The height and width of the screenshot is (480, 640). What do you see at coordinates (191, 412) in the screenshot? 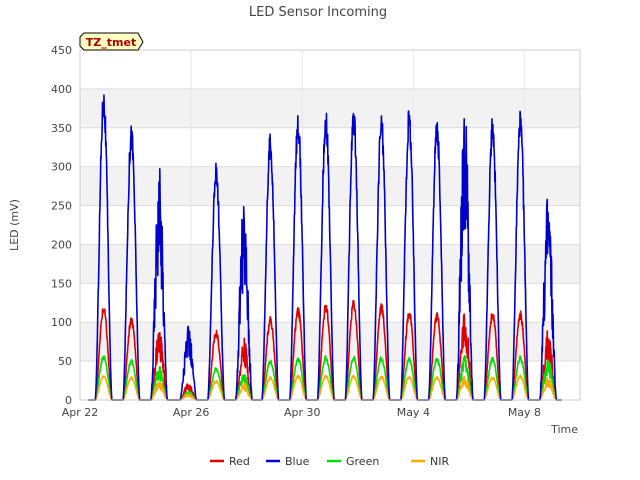
I see `x-tick-label: Apr 26` at bounding box center [191, 412].